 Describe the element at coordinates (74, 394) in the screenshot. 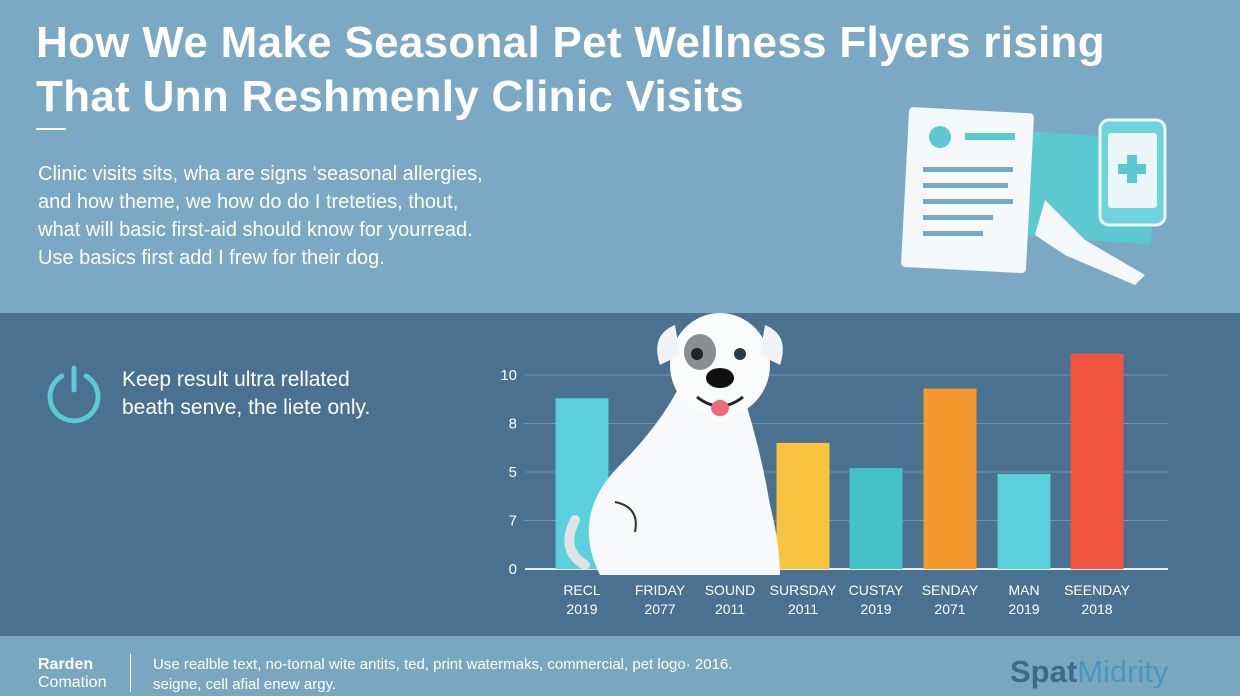

I see `power-icon` at that location.